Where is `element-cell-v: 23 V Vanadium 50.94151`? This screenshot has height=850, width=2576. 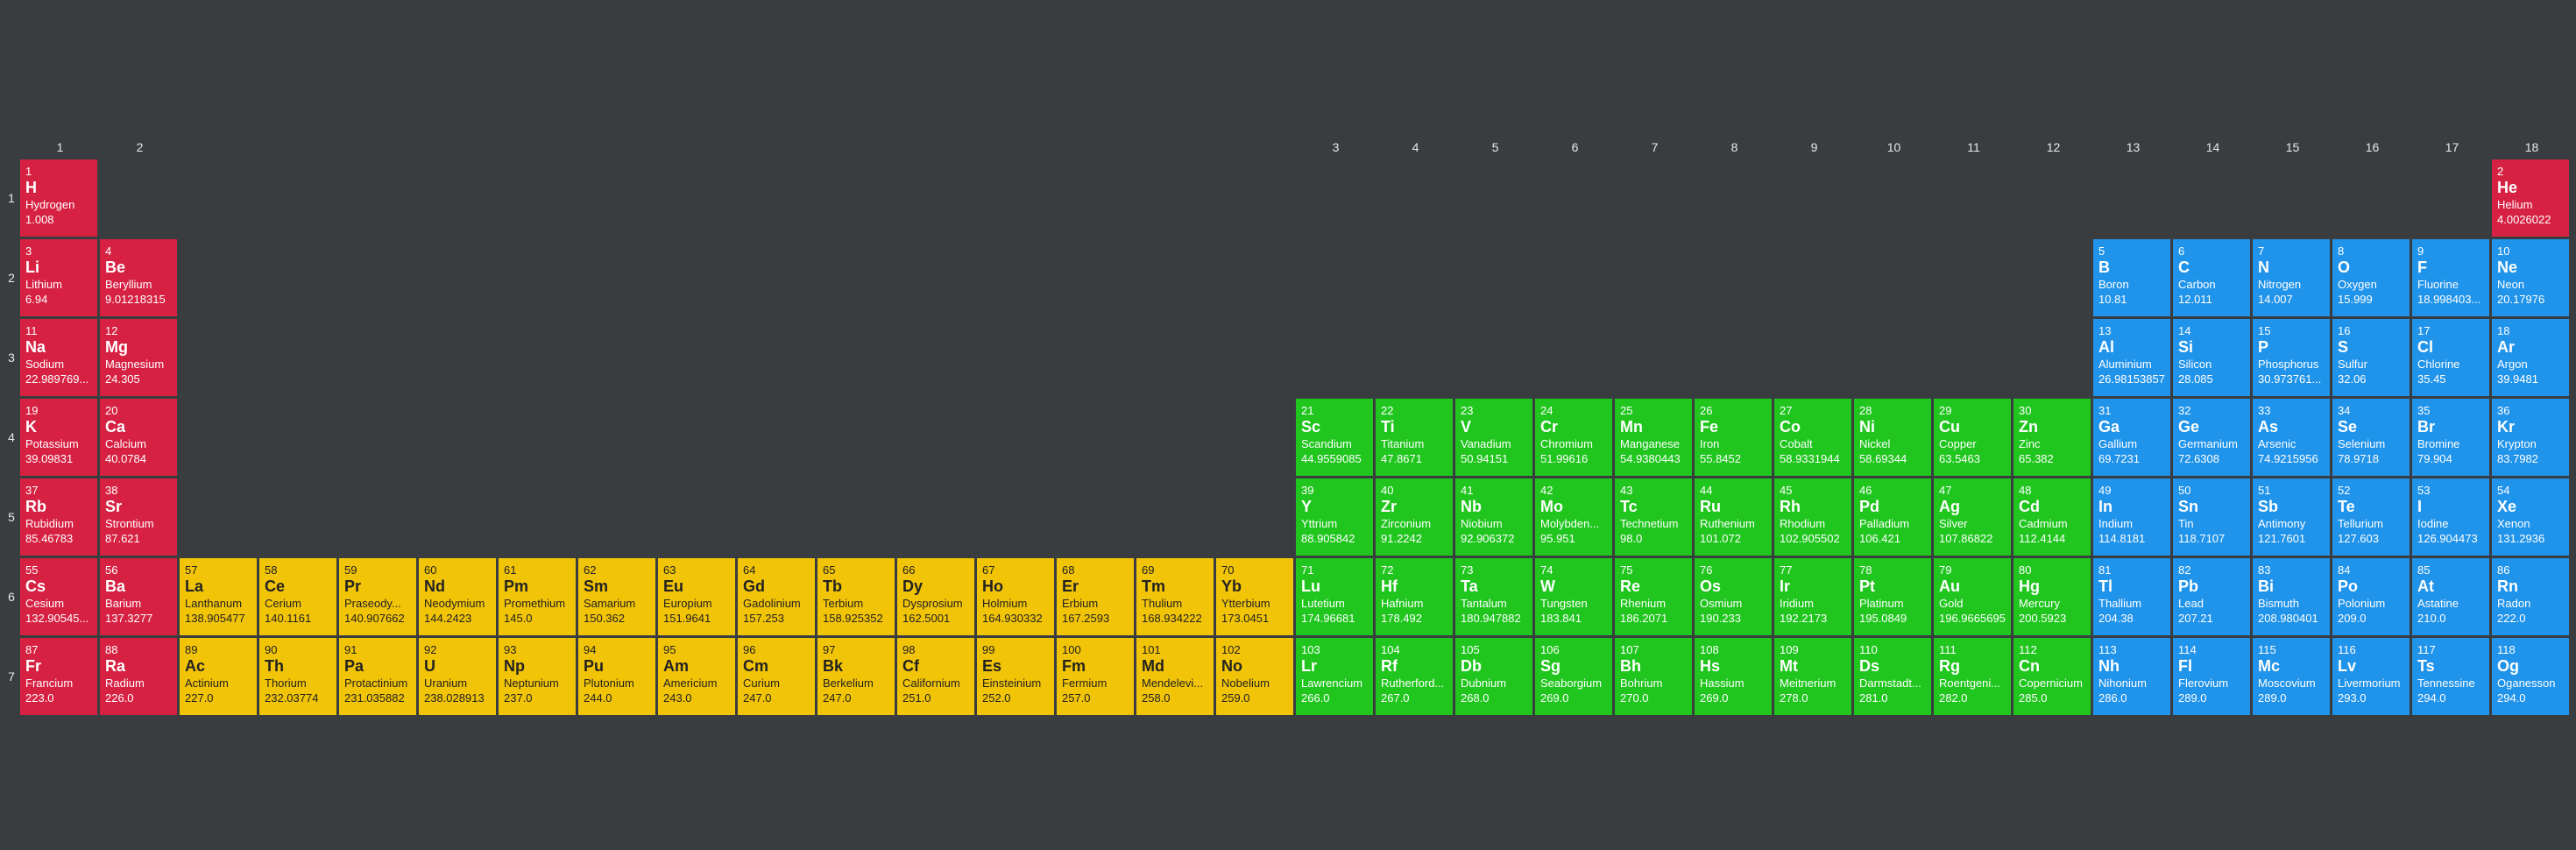 element-cell-v: 23 V Vanadium 50.94151 is located at coordinates (1493, 437).